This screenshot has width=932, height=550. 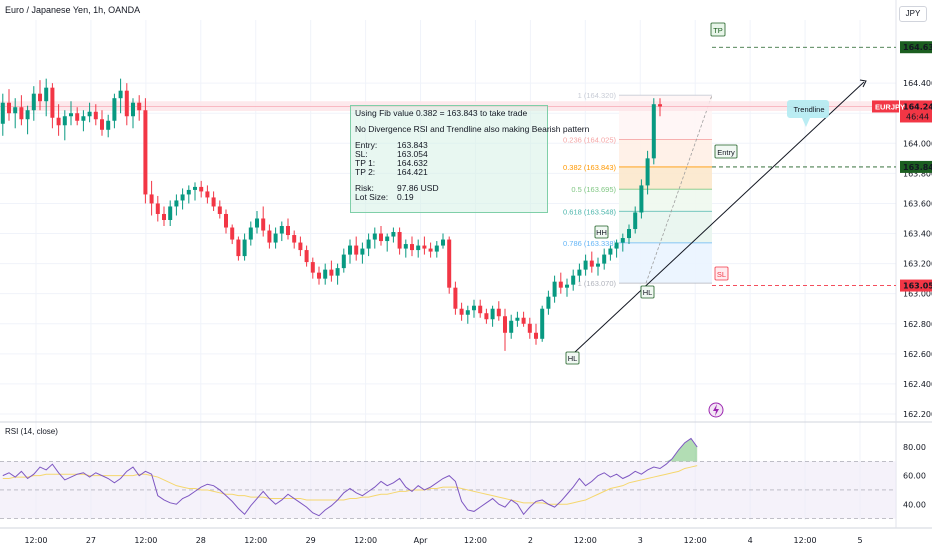 I want to click on rsi-line, so click(x=350, y=477).